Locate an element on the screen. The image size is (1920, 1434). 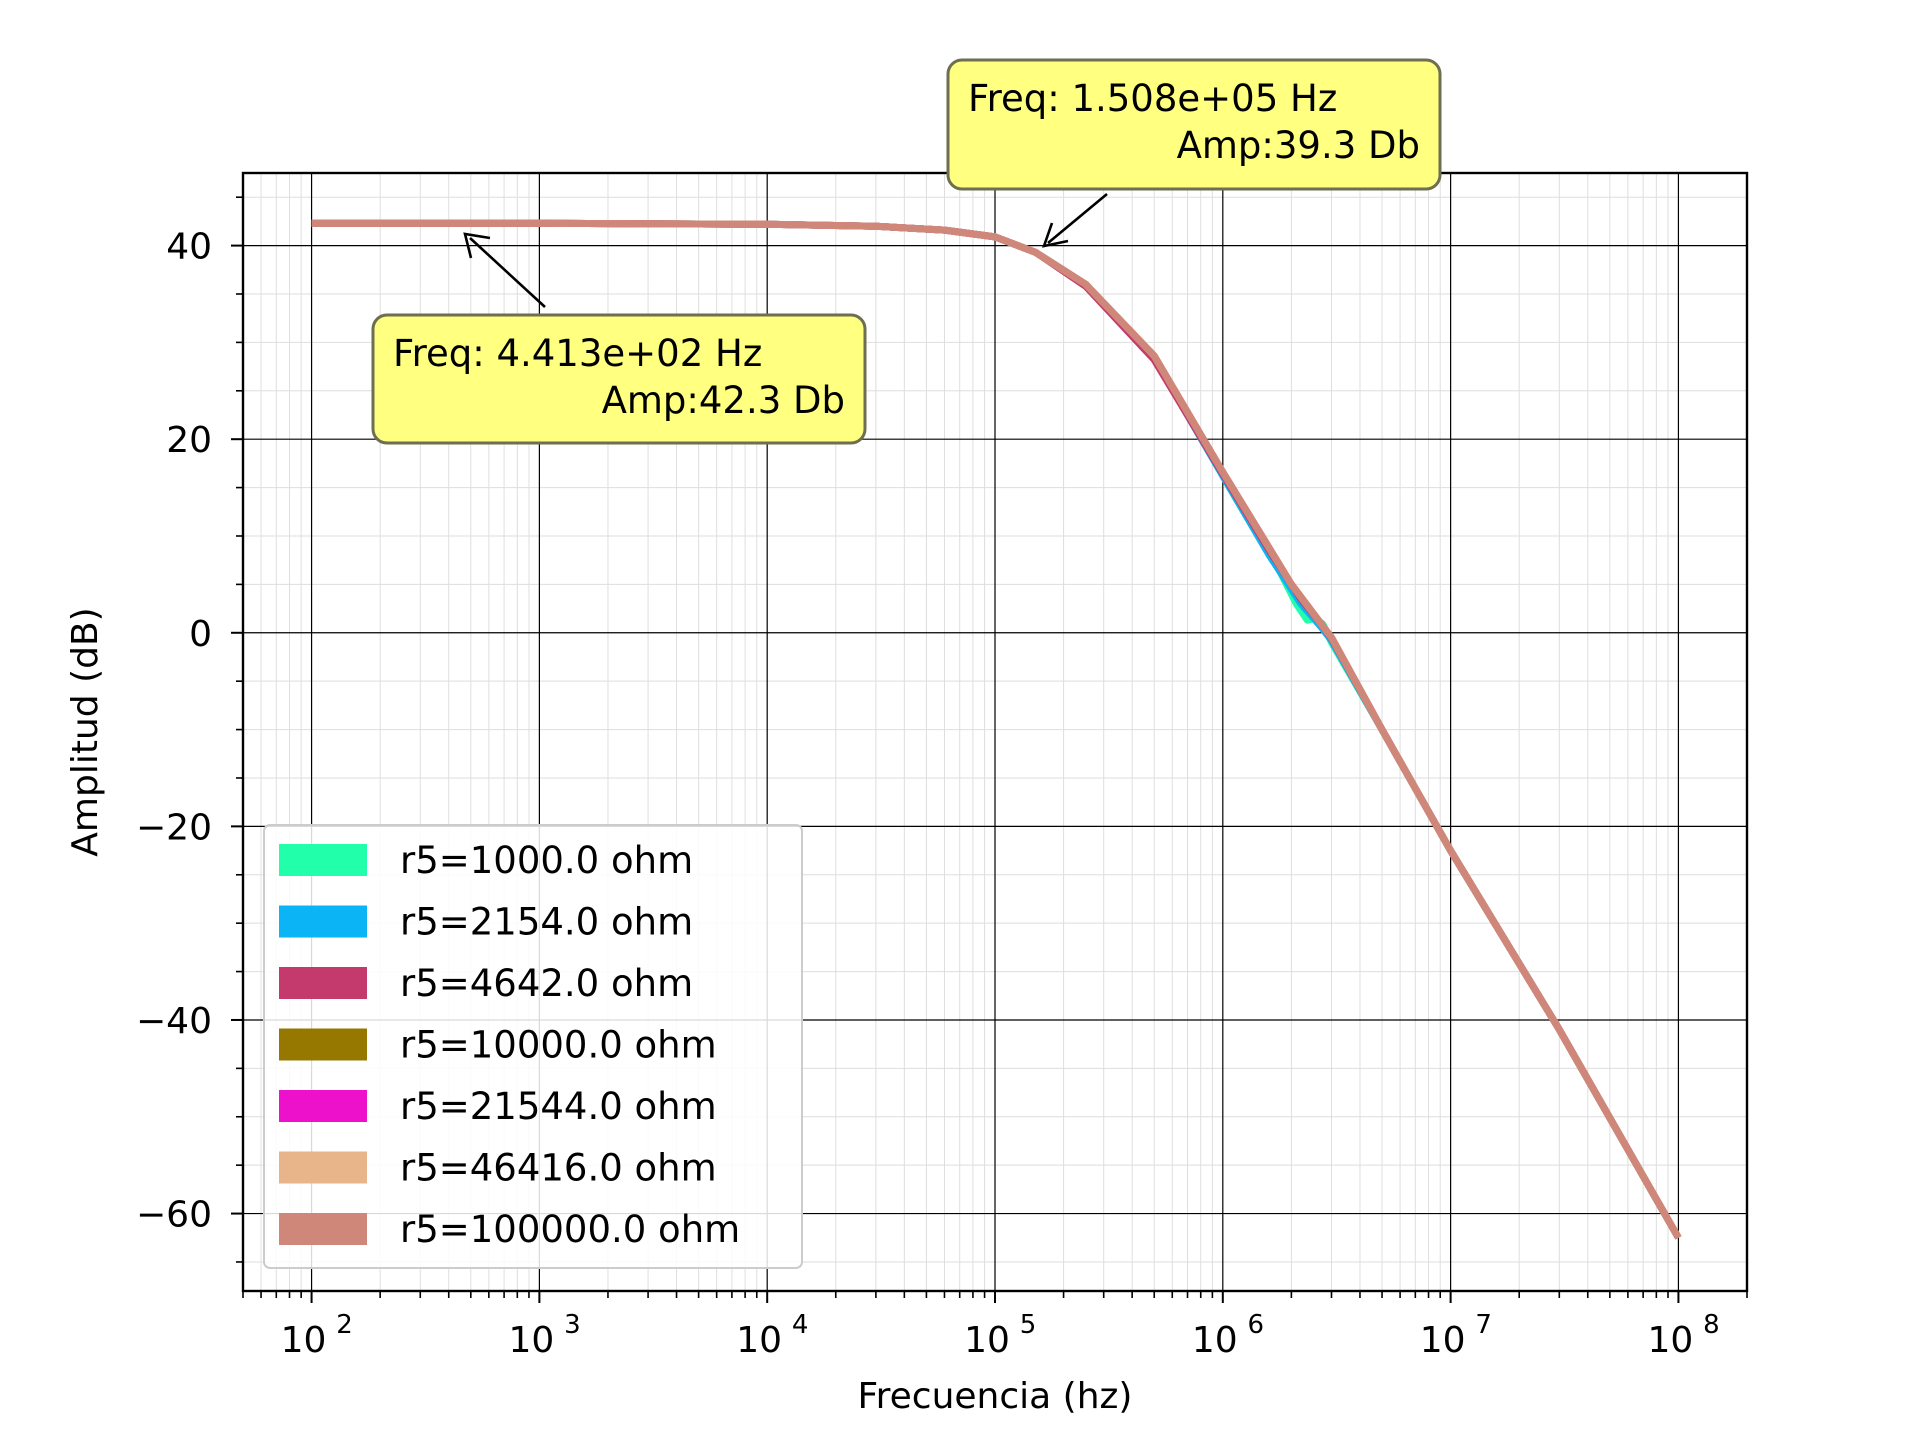
y-axis-label: Amplitud (dB) is located at coordinates (85, 731).